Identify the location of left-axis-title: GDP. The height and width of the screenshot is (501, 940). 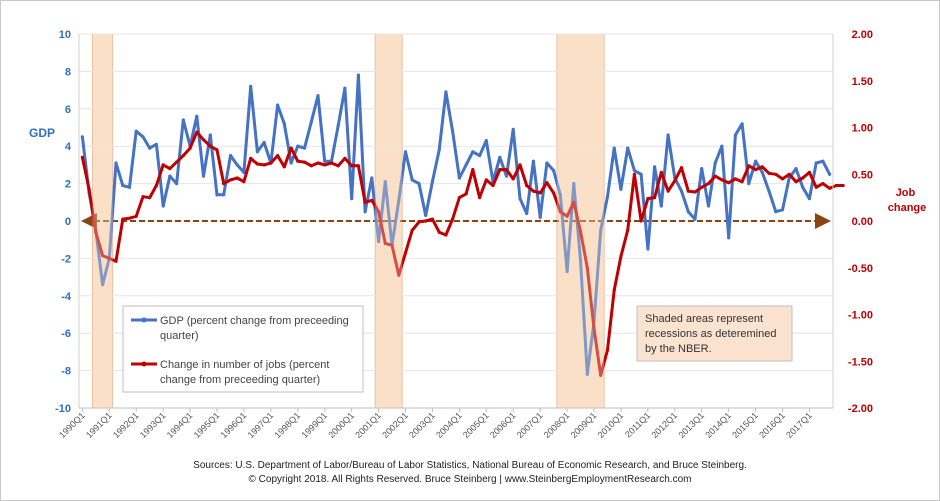
(42, 133).